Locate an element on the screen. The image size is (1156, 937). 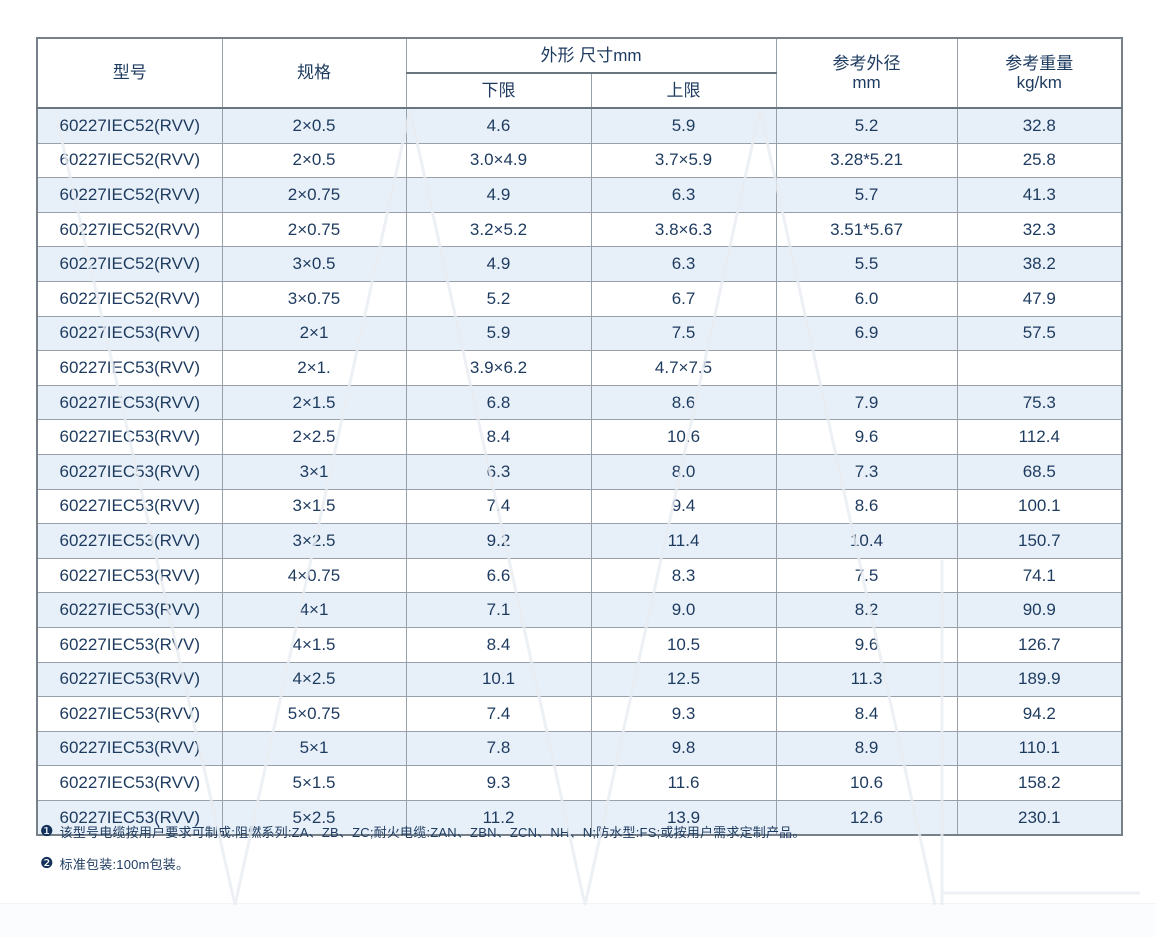
col-header-ref-outer-diameter: 参考外径 mm is located at coordinates (866, 73).